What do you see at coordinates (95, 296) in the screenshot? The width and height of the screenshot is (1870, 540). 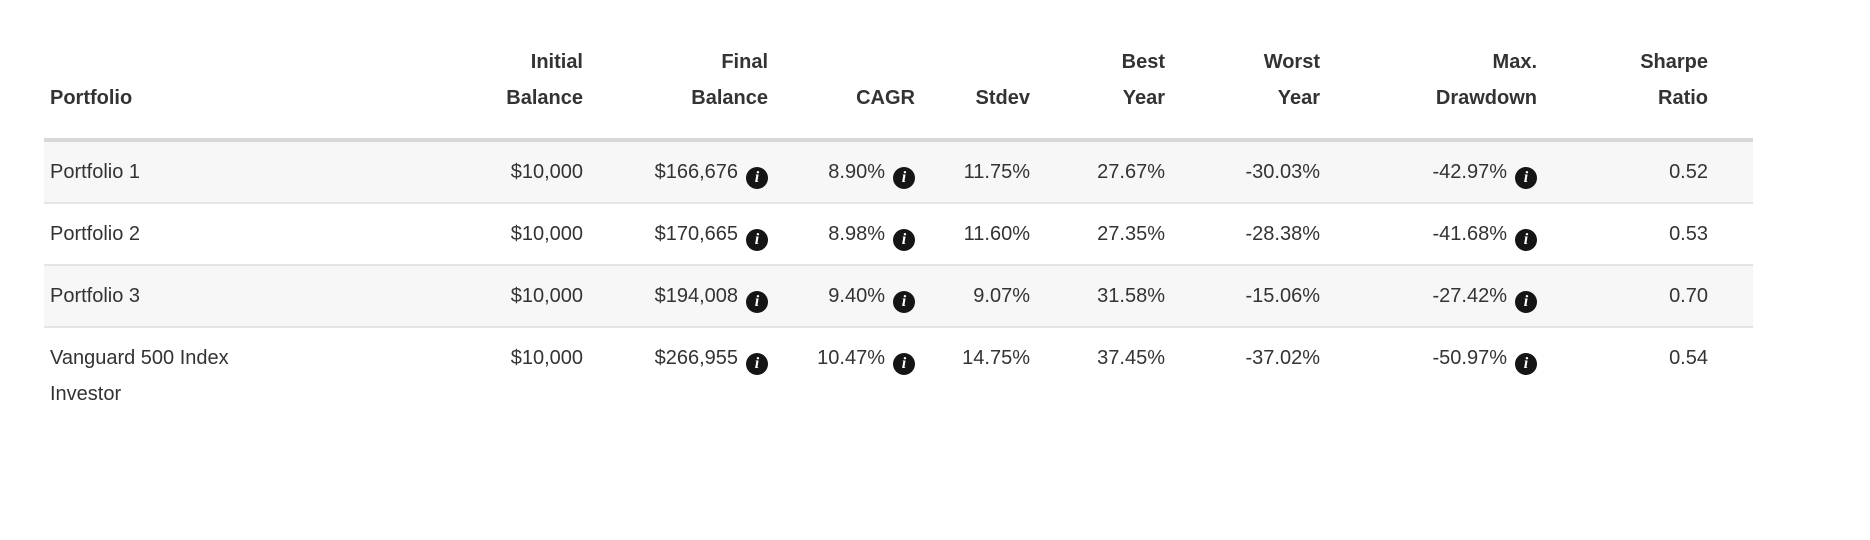 I see `portfolio-name: Portfolio 3` at bounding box center [95, 296].